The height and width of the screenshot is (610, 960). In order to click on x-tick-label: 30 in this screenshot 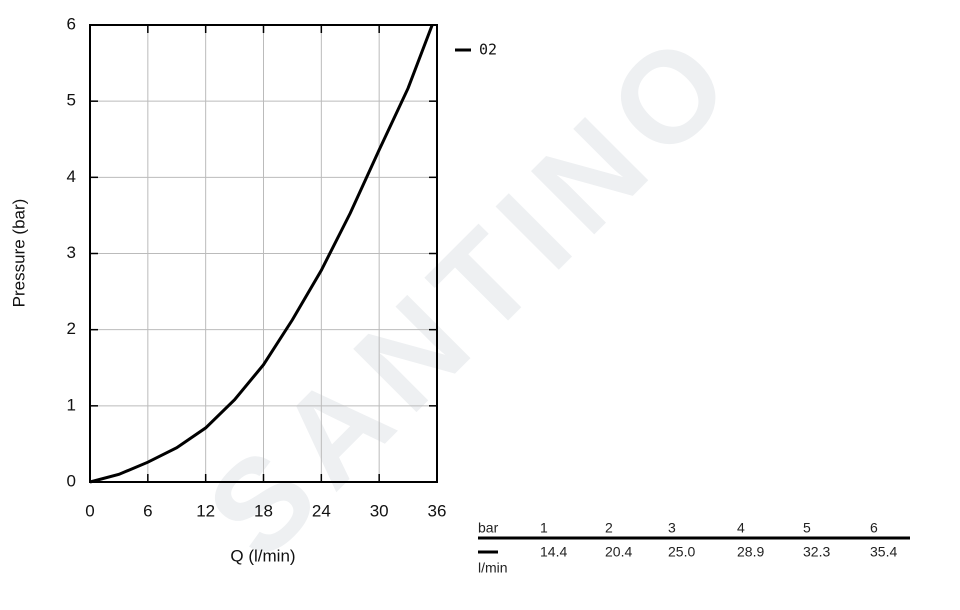, I will do `click(379, 510)`.